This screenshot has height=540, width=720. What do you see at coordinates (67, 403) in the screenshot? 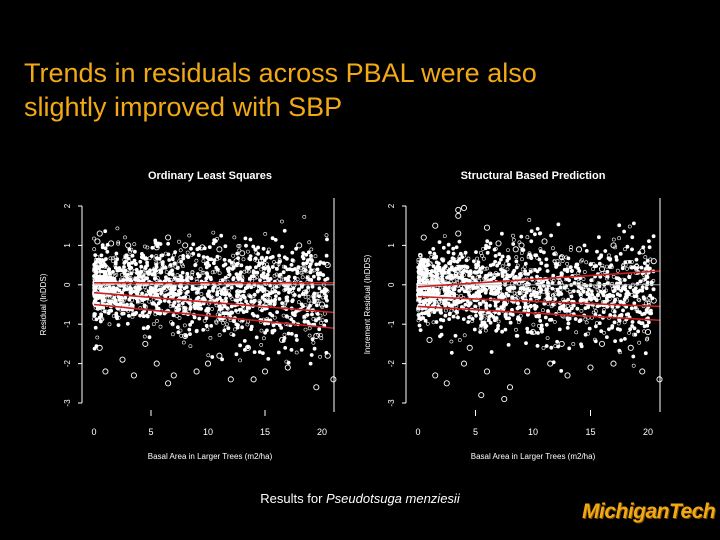
I see `y-tick-label: -3` at bounding box center [67, 403].